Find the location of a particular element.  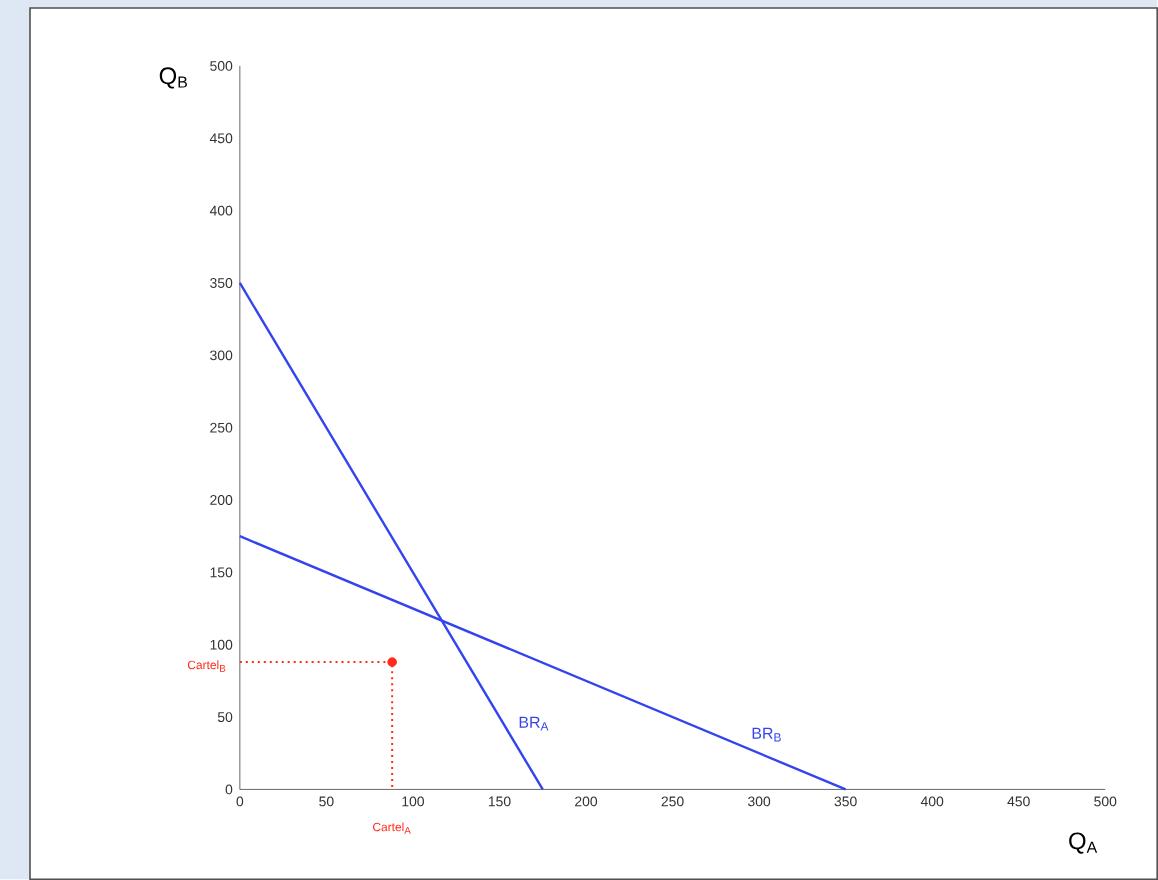

x-axis-title: Q$_{A}$ is located at coordinates (1083, 843).